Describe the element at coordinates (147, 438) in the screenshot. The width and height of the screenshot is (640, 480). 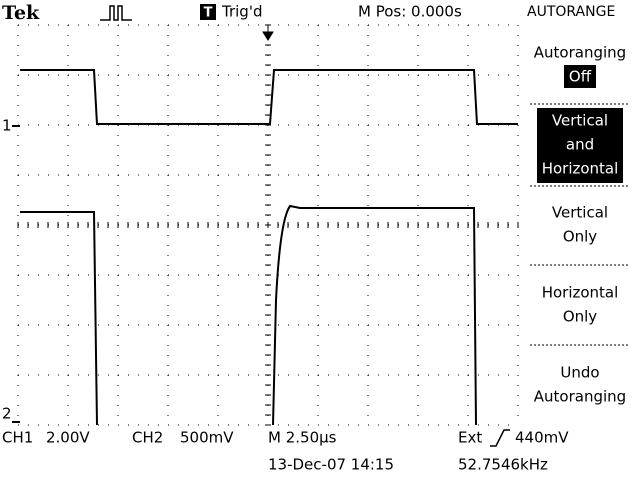
I see `ch2-label: CH2` at that location.